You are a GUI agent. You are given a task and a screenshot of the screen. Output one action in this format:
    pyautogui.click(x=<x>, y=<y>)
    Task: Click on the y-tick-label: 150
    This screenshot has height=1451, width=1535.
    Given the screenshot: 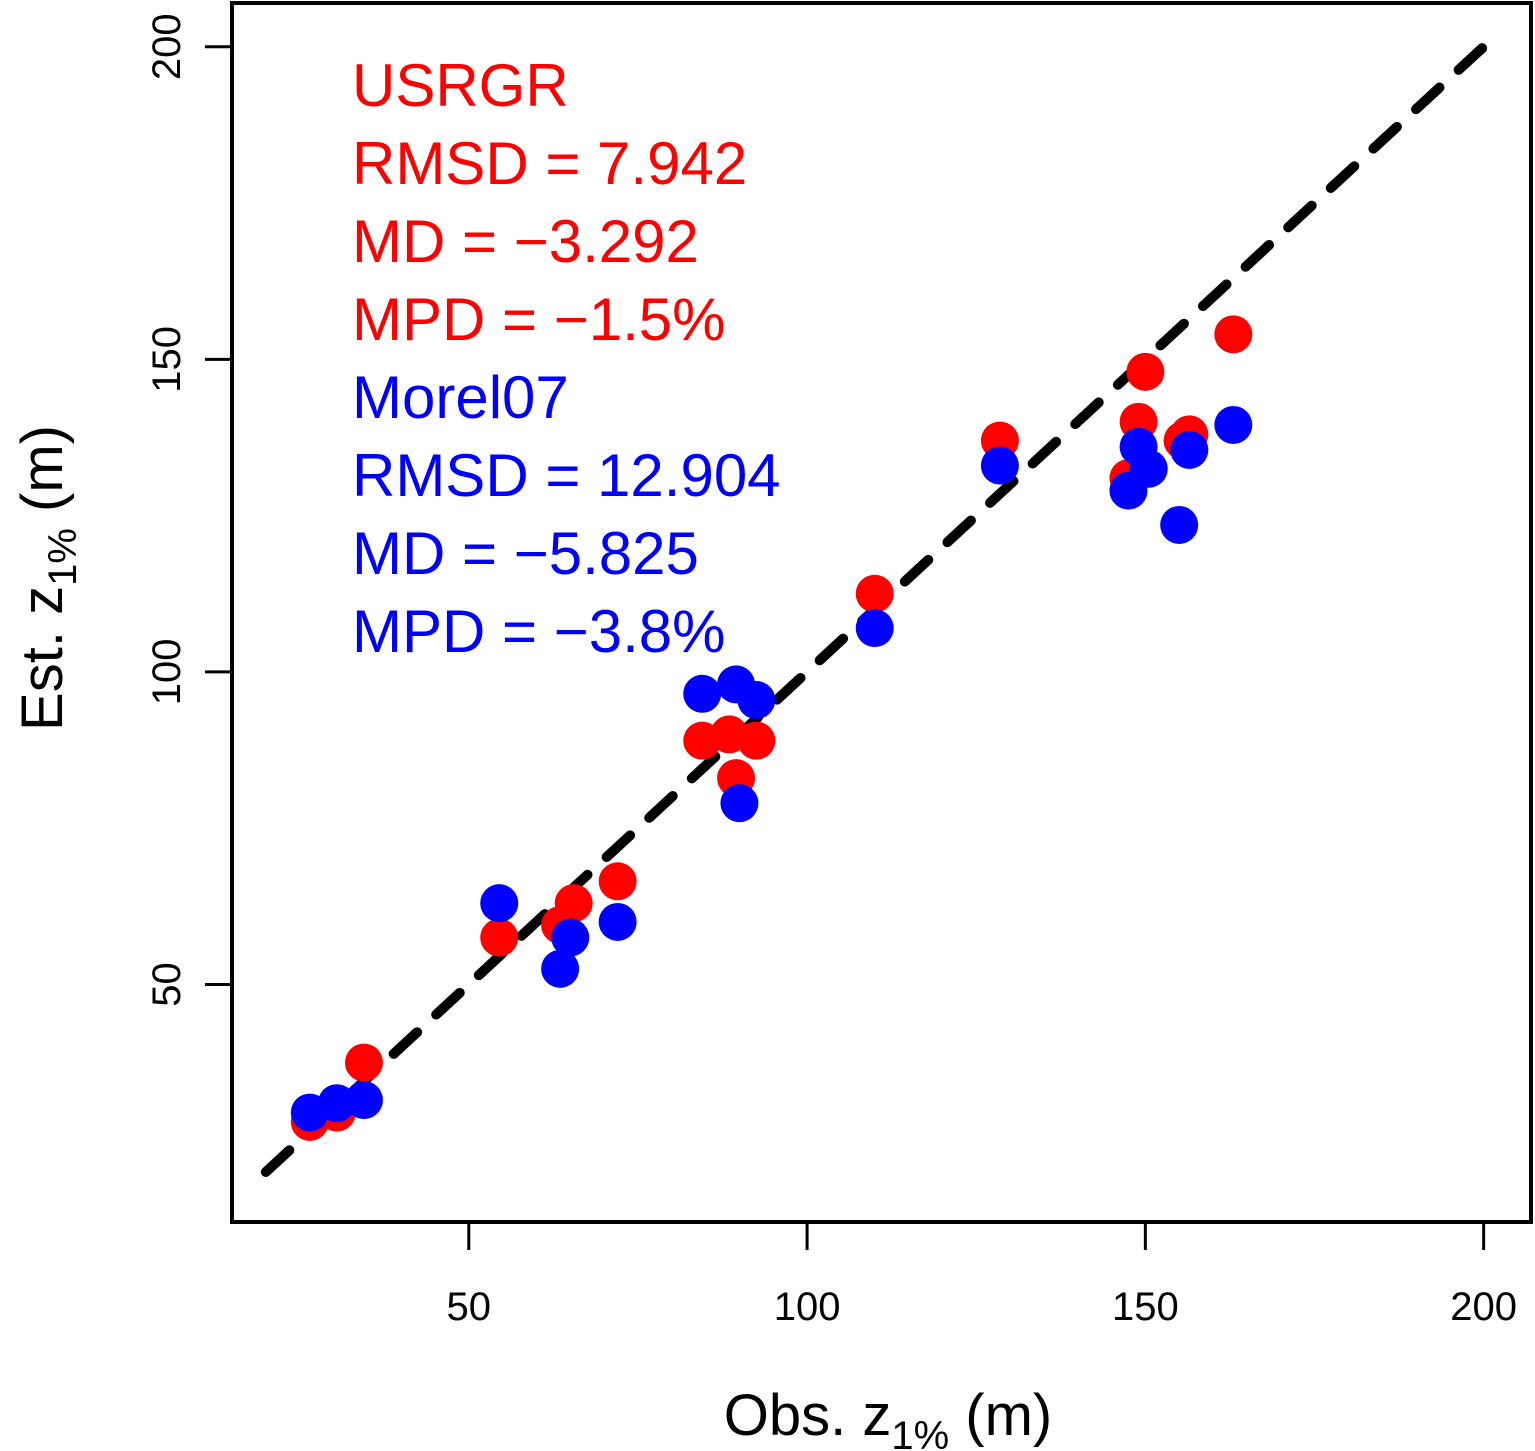 What is the action you would take?
    pyautogui.click(x=167, y=359)
    